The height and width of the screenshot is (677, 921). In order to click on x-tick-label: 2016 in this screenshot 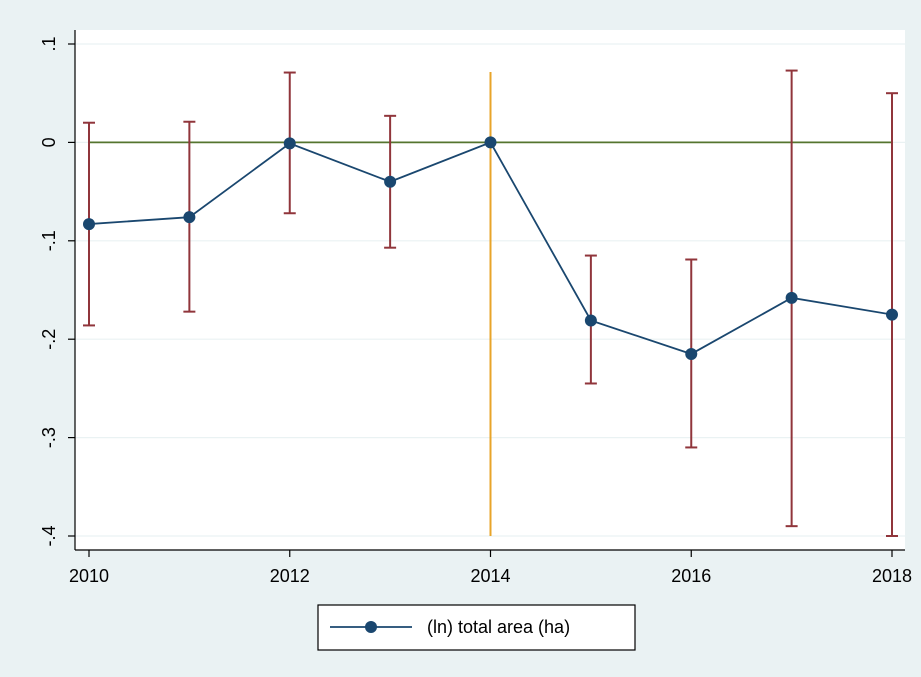, I will do `click(691, 576)`.